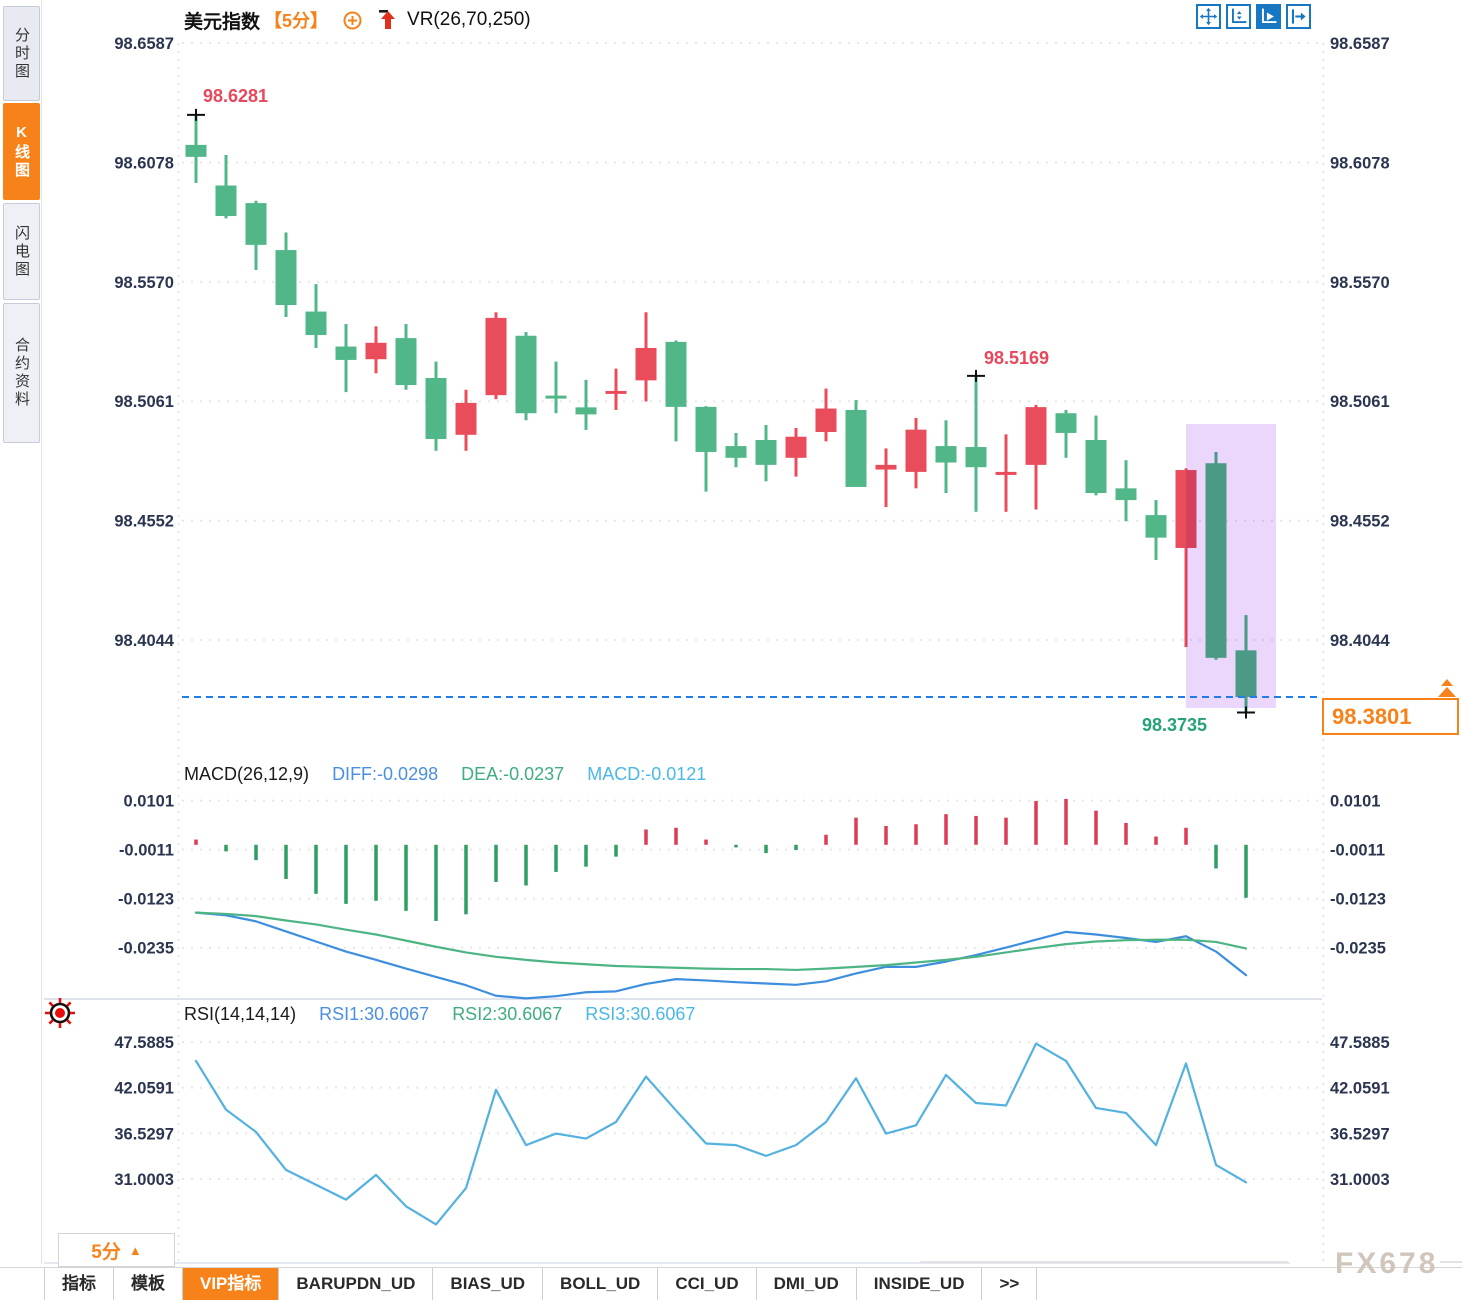 The width and height of the screenshot is (1462, 1300). Describe the element at coordinates (1208, 16) in the screenshot. I see `move-icon` at that location.